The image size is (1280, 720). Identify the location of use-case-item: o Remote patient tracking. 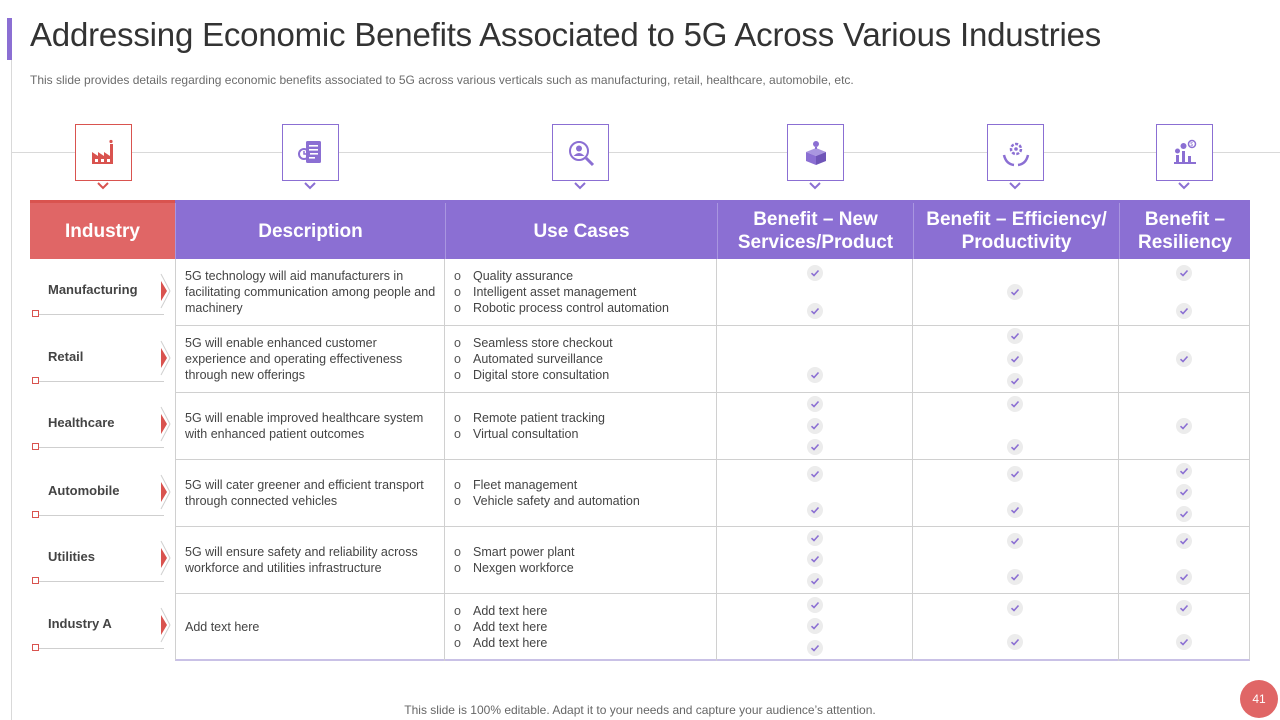
(584, 418).